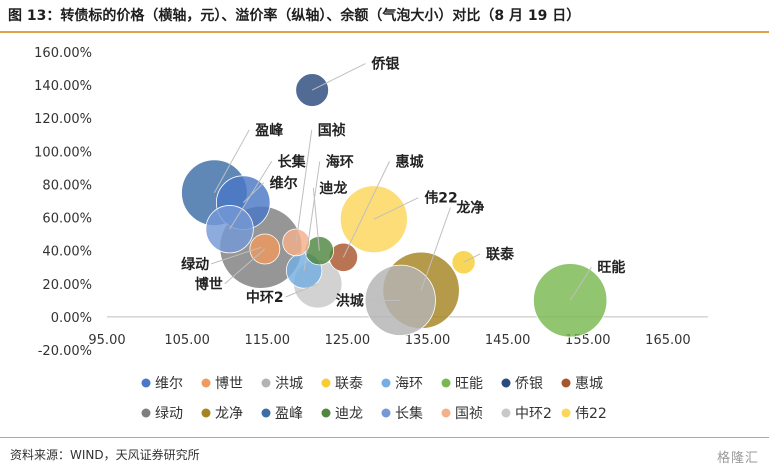  Describe the element at coordinates (469, 208) in the screenshot. I see `bubble-label: 龙净` at that location.